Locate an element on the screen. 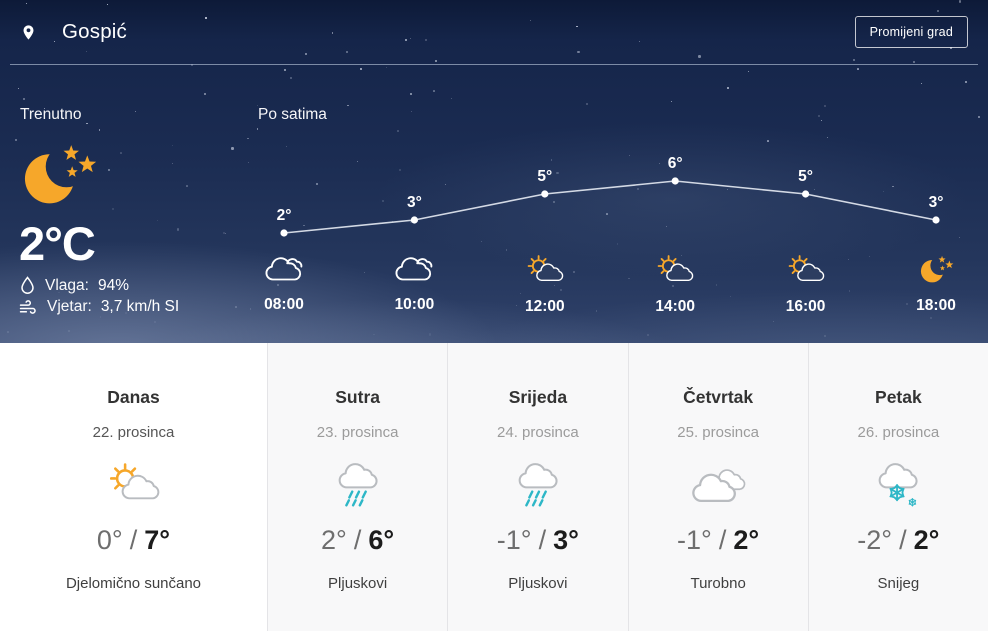 The height and width of the screenshot is (631, 988). day-date: 24. prosinca is located at coordinates (538, 432).